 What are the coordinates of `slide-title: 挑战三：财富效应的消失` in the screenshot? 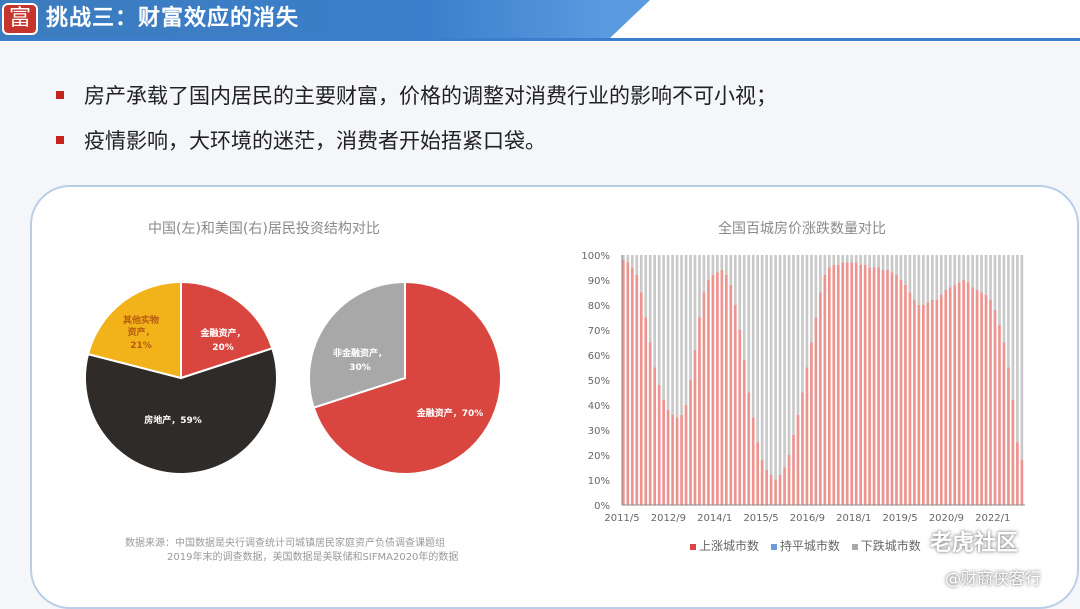 It's located at (173, 18).